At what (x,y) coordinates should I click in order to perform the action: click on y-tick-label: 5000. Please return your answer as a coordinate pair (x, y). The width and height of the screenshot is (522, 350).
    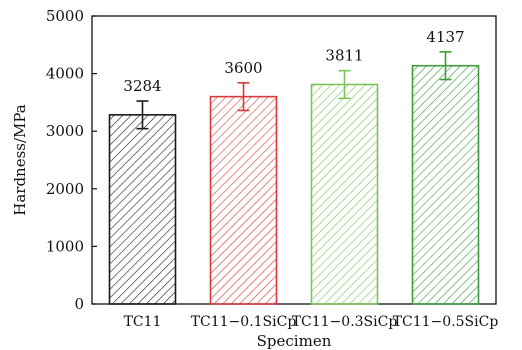
    Looking at the image, I should click on (65, 16).